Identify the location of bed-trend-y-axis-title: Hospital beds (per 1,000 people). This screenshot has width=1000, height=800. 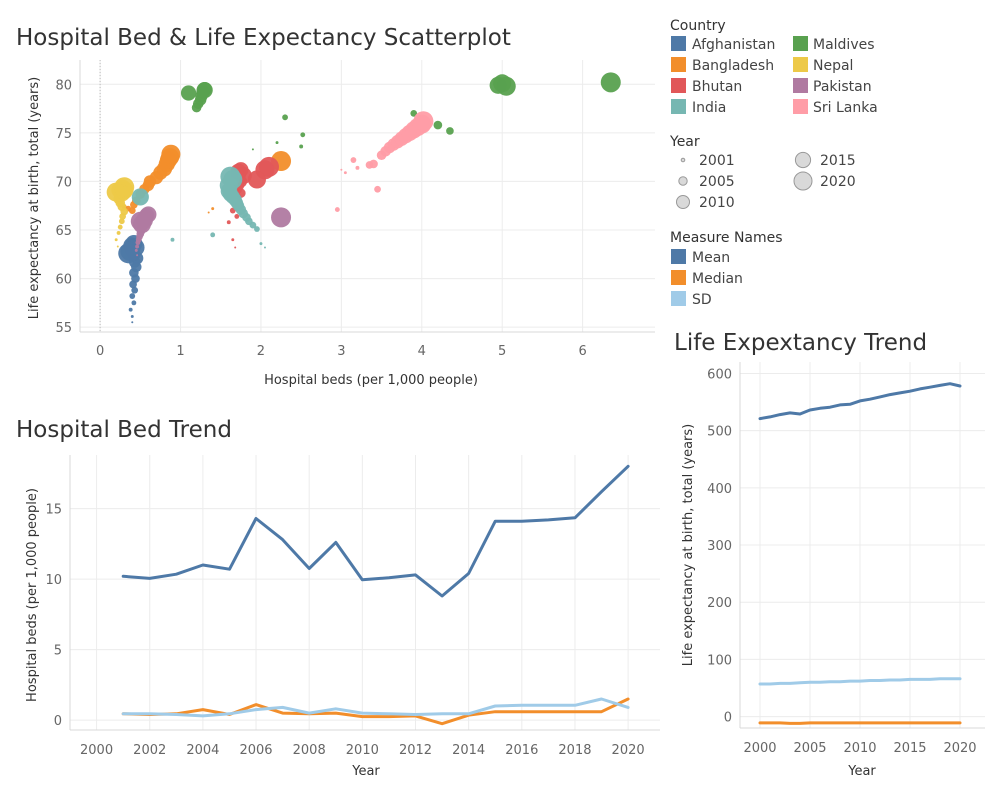
(32, 595).